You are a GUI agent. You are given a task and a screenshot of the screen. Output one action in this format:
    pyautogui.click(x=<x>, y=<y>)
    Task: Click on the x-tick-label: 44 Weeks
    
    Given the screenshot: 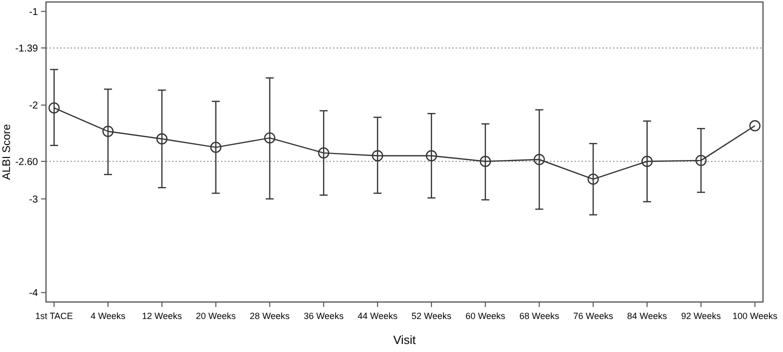 What is the action you would take?
    pyautogui.click(x=378, y=316)
    